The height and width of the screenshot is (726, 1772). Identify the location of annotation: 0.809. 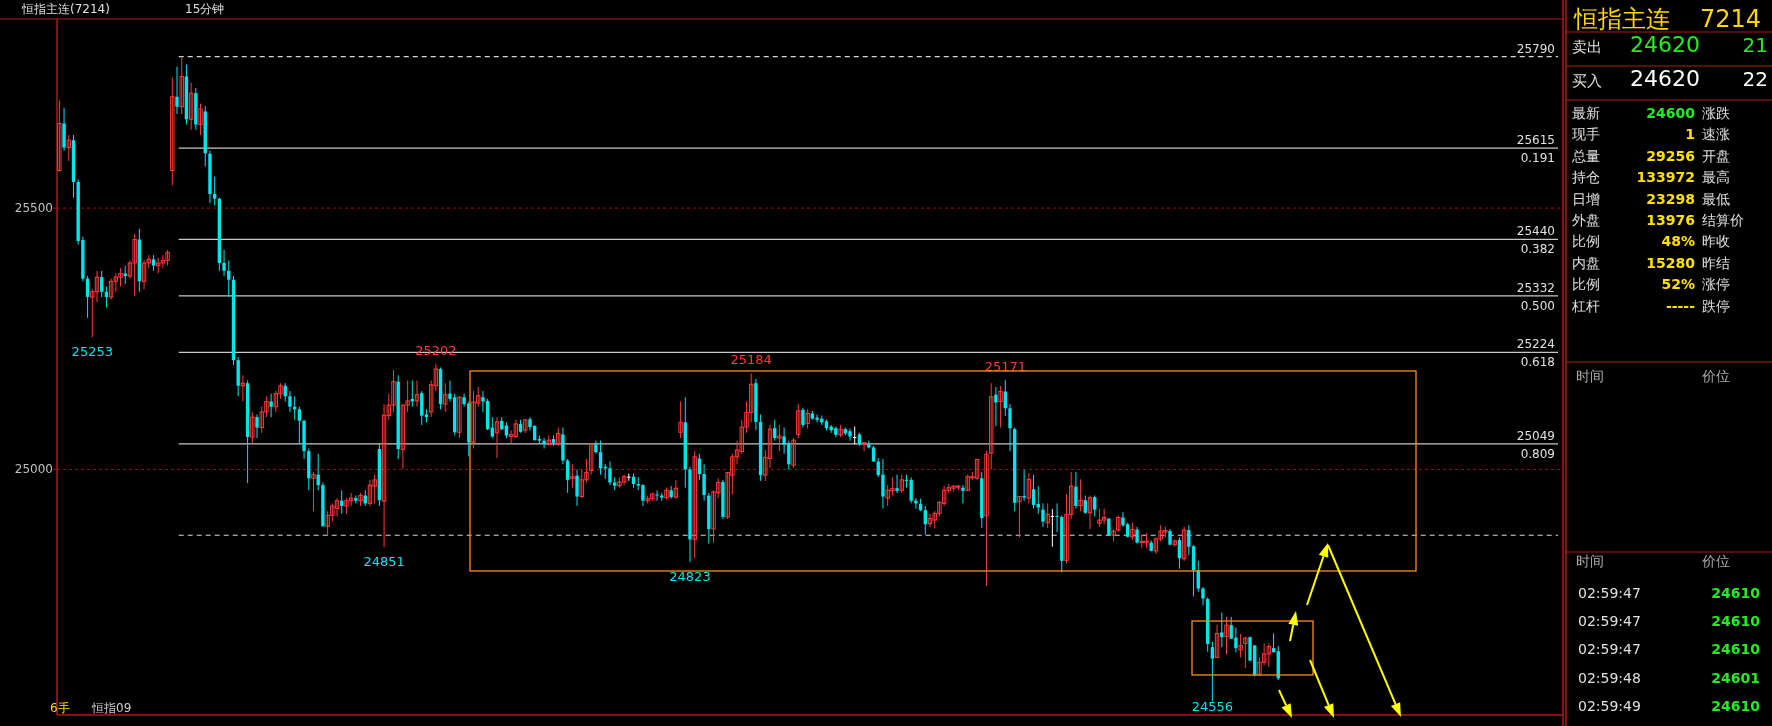
(1537, 453).